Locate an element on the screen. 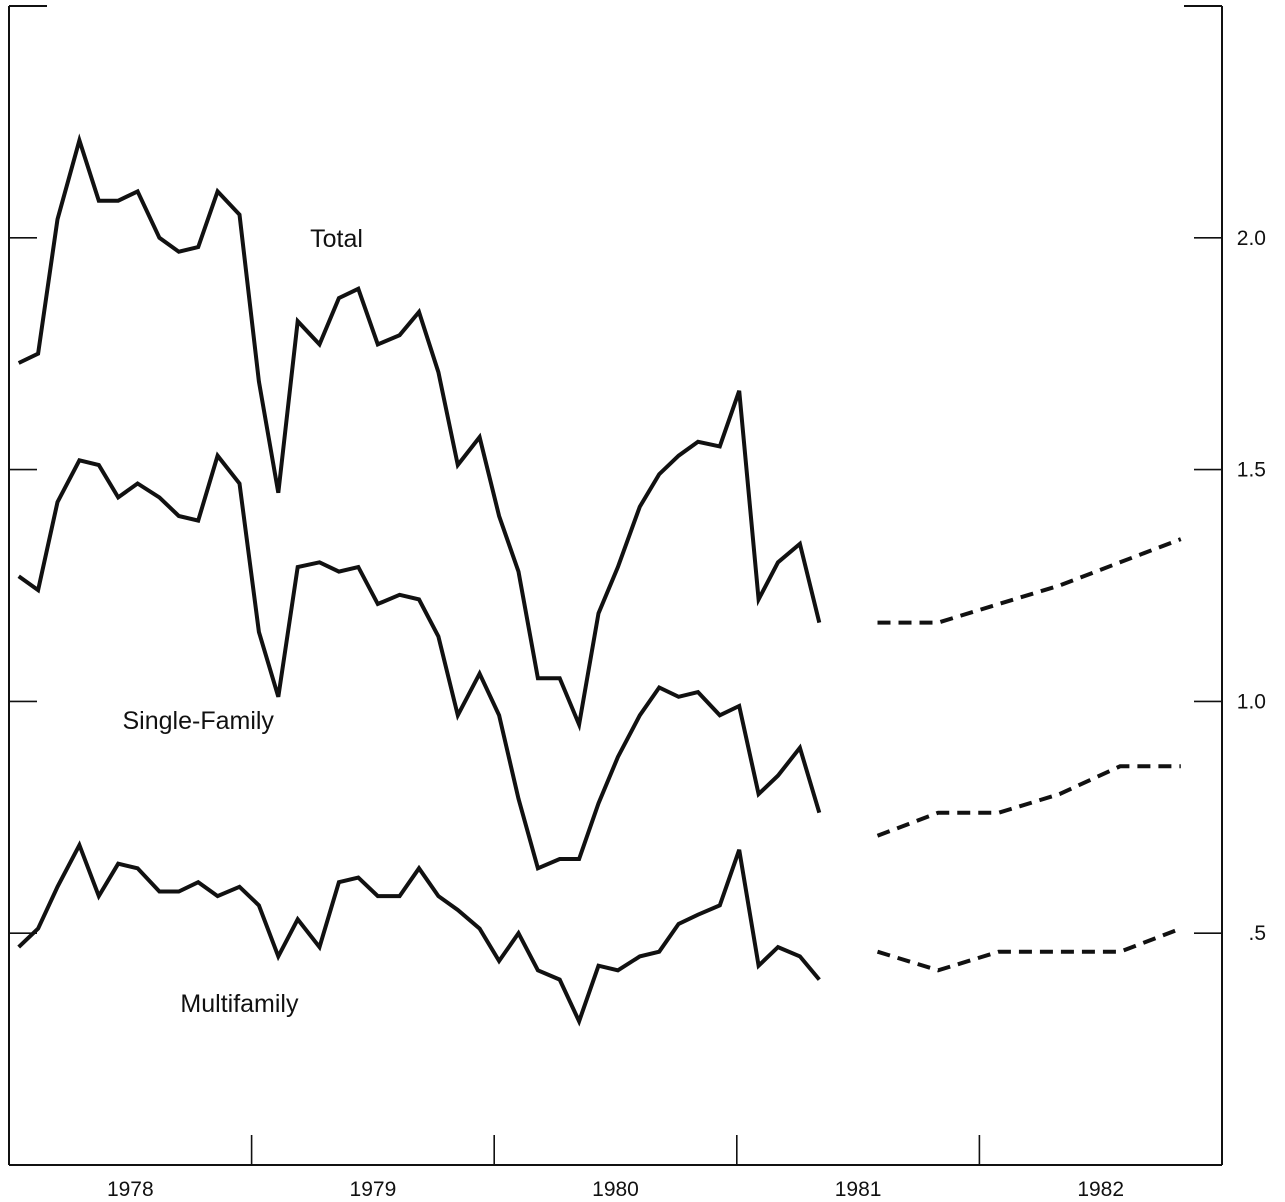  series-forecast-total is located at coordinates (1029, 581).